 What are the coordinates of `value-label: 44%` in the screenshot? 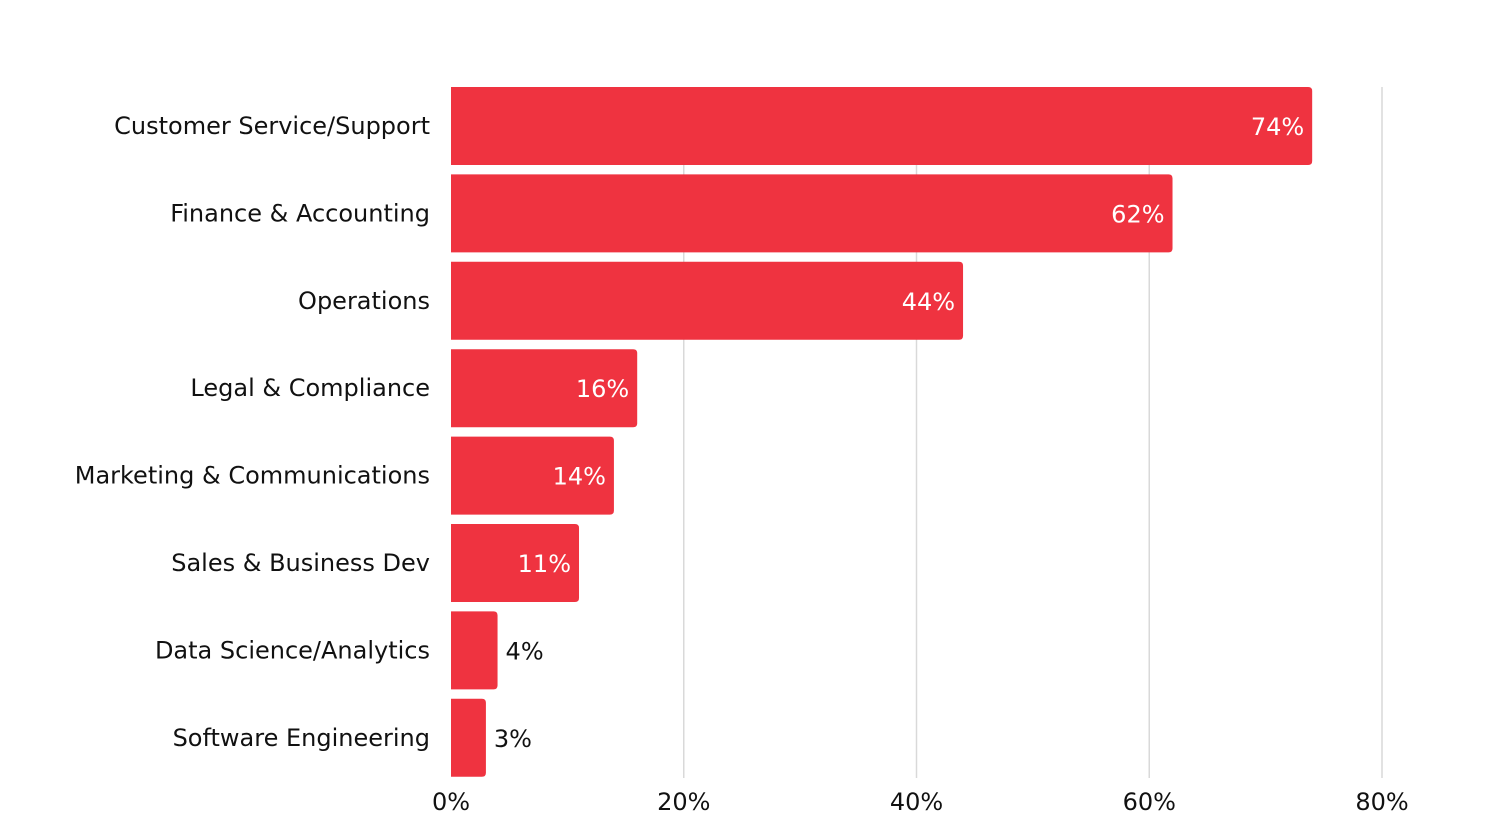 It's located at (928, 302).